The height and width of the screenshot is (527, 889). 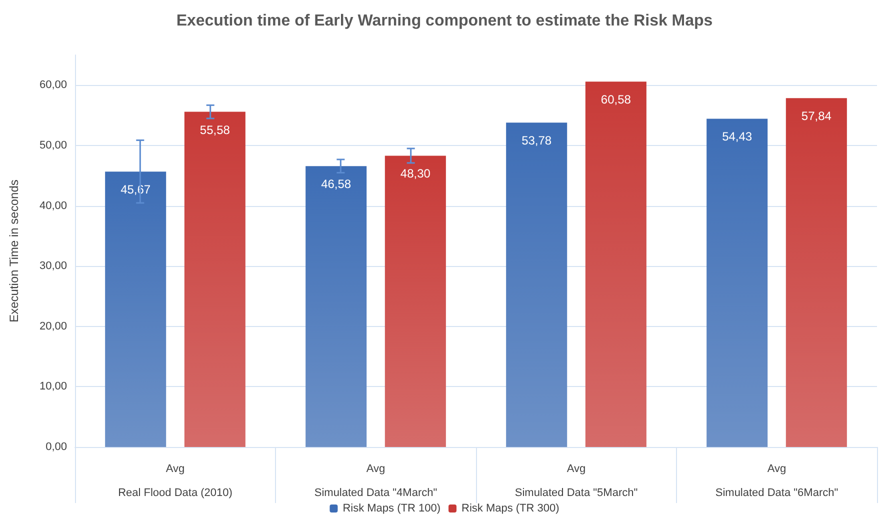 I want to click on y-tick-label: 40,00, so click(x=53, y=206).